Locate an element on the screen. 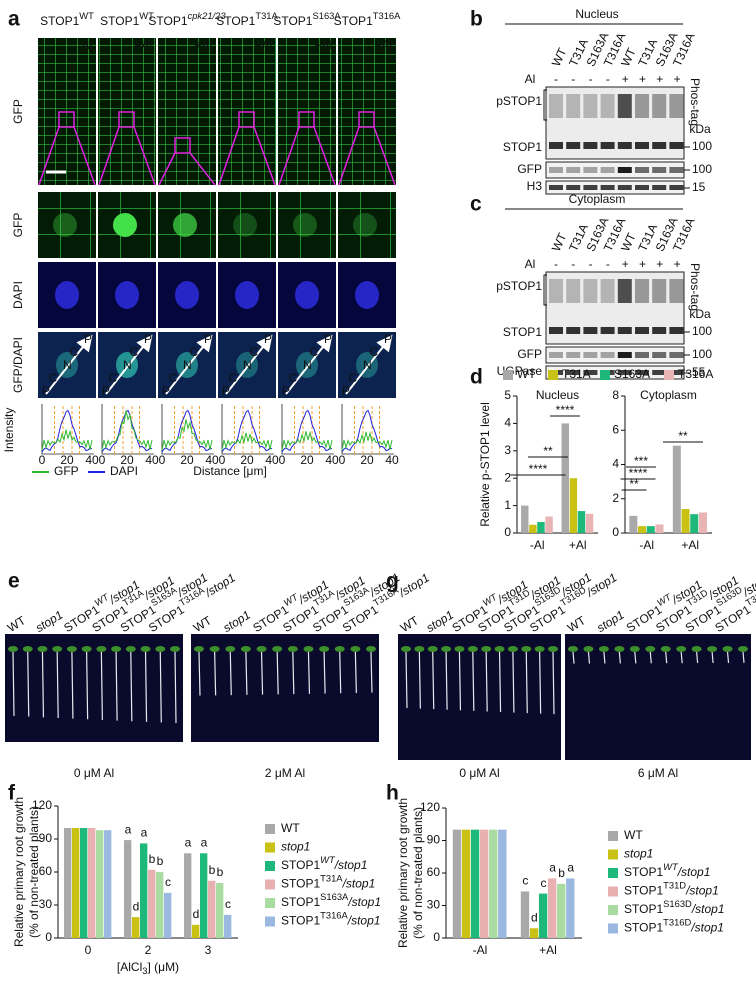 The width and height of the screenshot is (756, 996). marker-label: 100 is located at coordinates (702, 331).